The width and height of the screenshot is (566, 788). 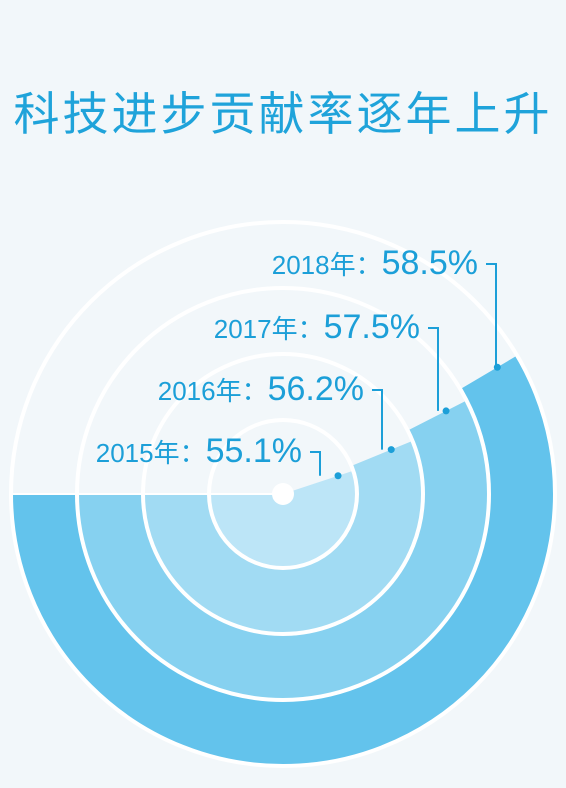 What do you see at coordinates (446, 411) in the screenshot?
I see `leader-dot-2017` at bounding box center [446, 411].